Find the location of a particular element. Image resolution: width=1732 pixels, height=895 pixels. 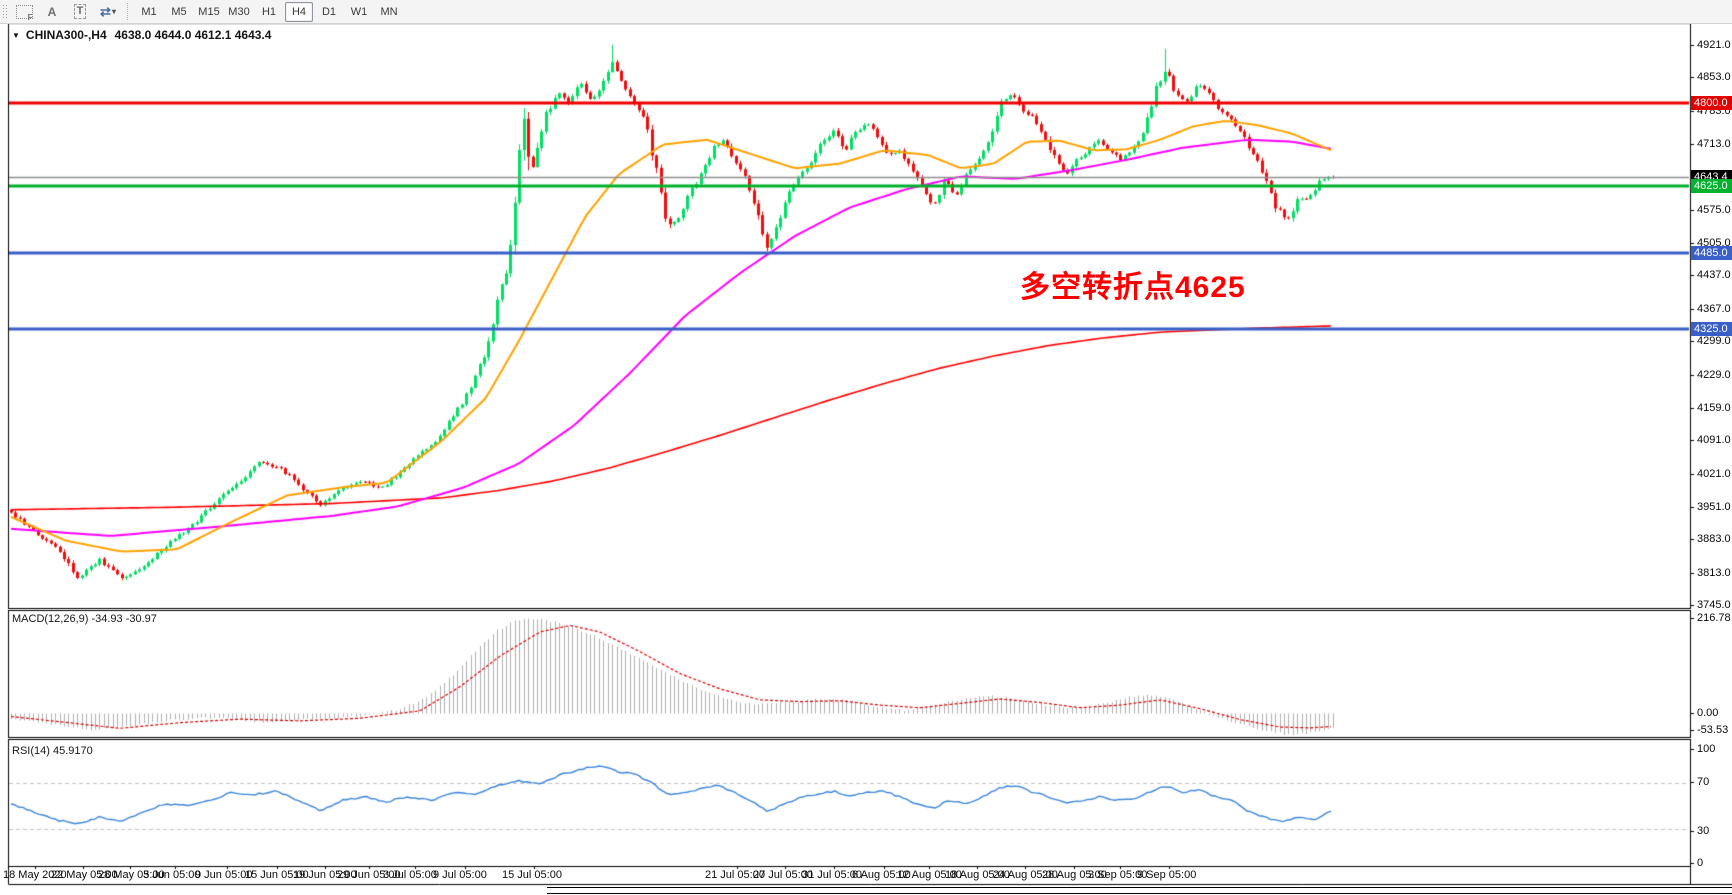

price-tick-label: 4299.0 is located at coordinates (1714, 341).